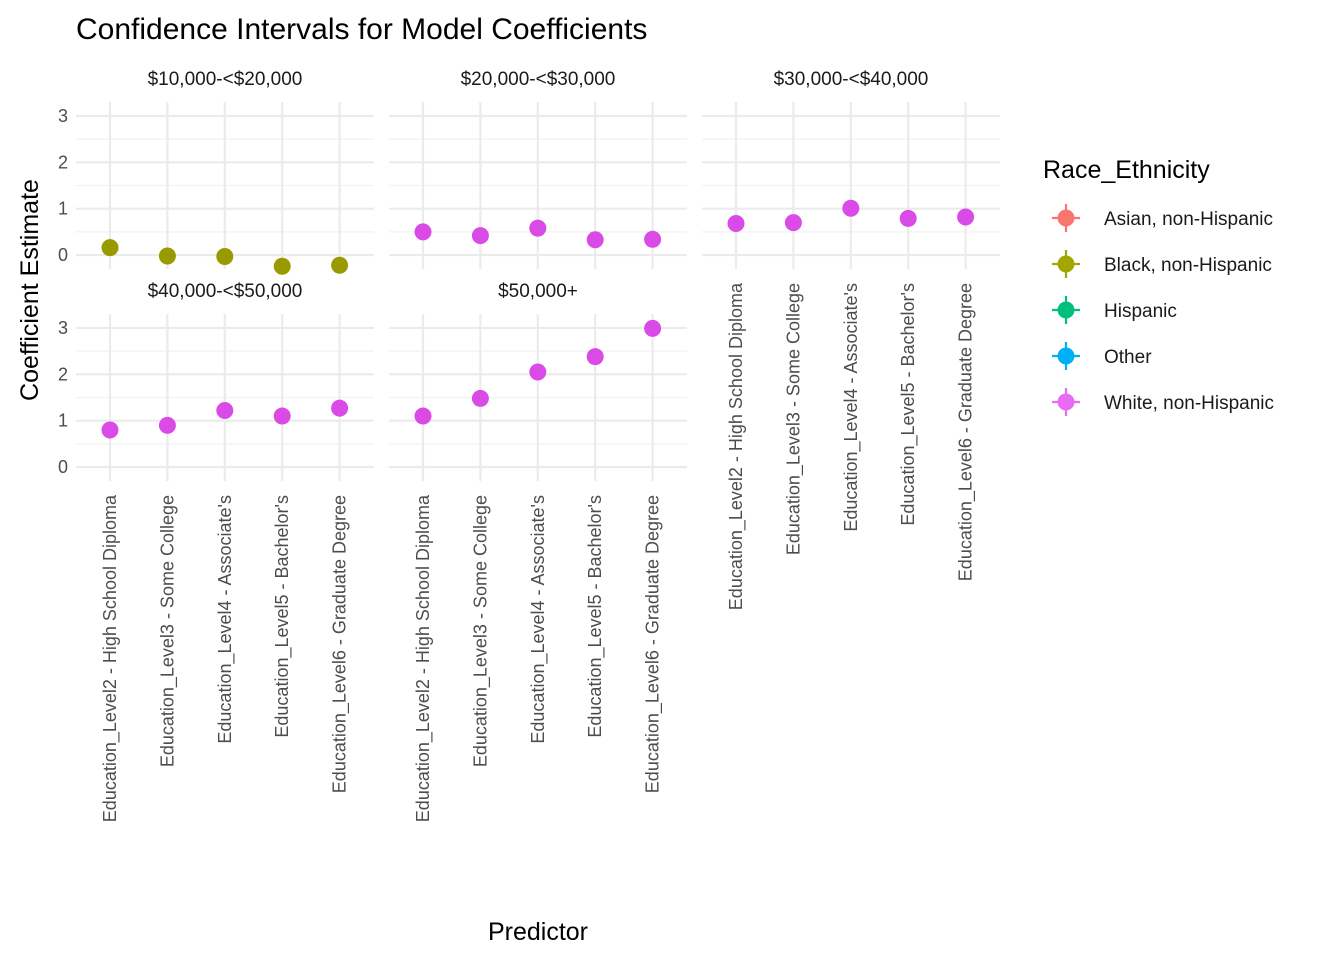 The height and width of the screenshot is (960, 1344). I want to click on legend-entry: Hispanic, so click(1114, 310).